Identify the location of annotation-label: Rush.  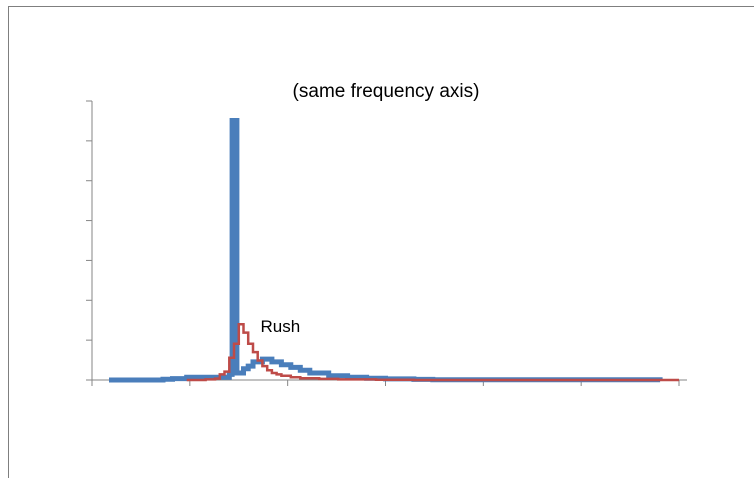
(281, 326).